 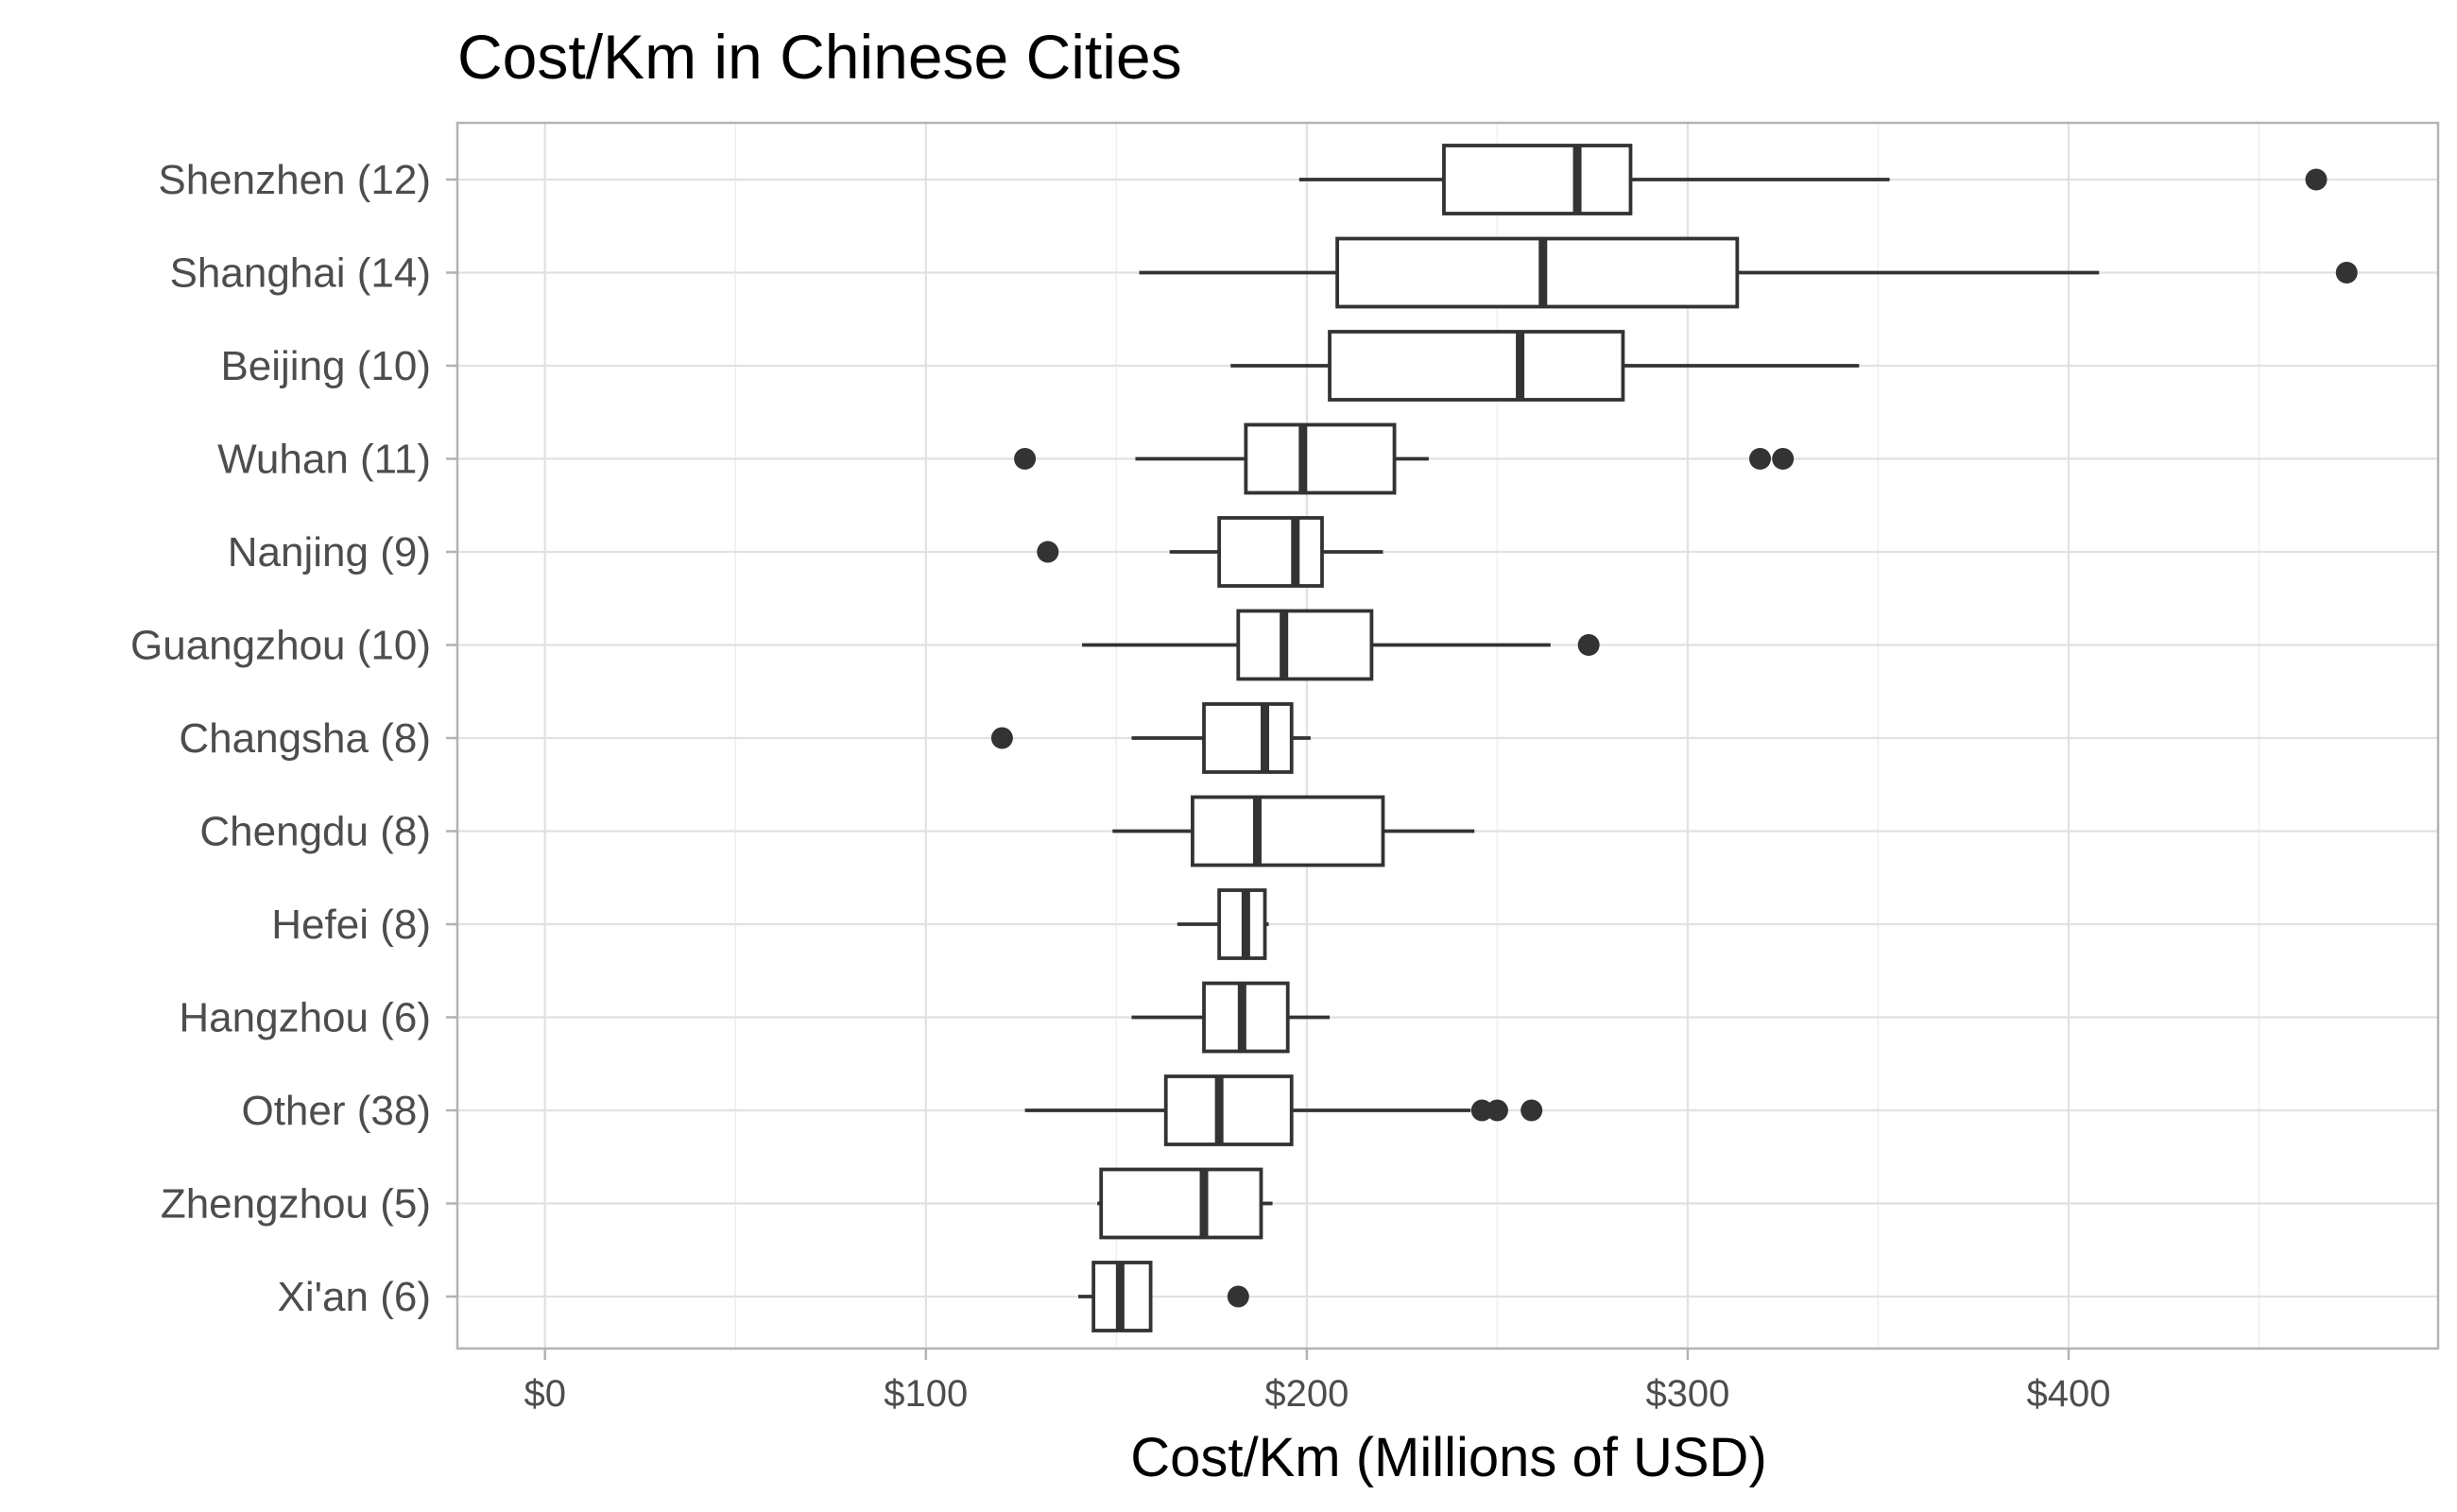 What do you see at coordinates (545, 1394) in the screenshot?
I see `x-tick-label: $0` at bounding box center [545, 1394].